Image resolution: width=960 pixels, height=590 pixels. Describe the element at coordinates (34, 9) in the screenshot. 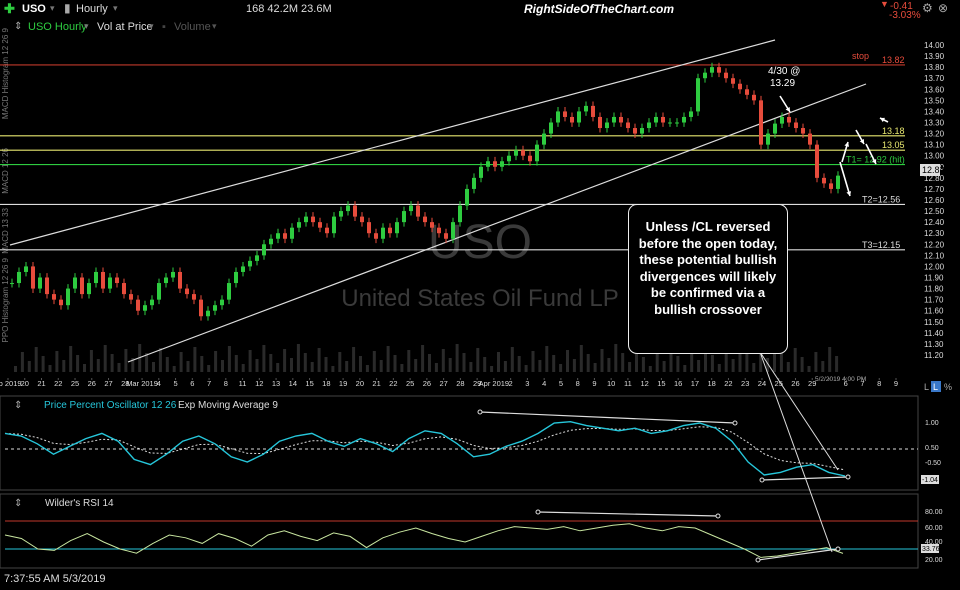

I see `symbol-input: USO` at that location.